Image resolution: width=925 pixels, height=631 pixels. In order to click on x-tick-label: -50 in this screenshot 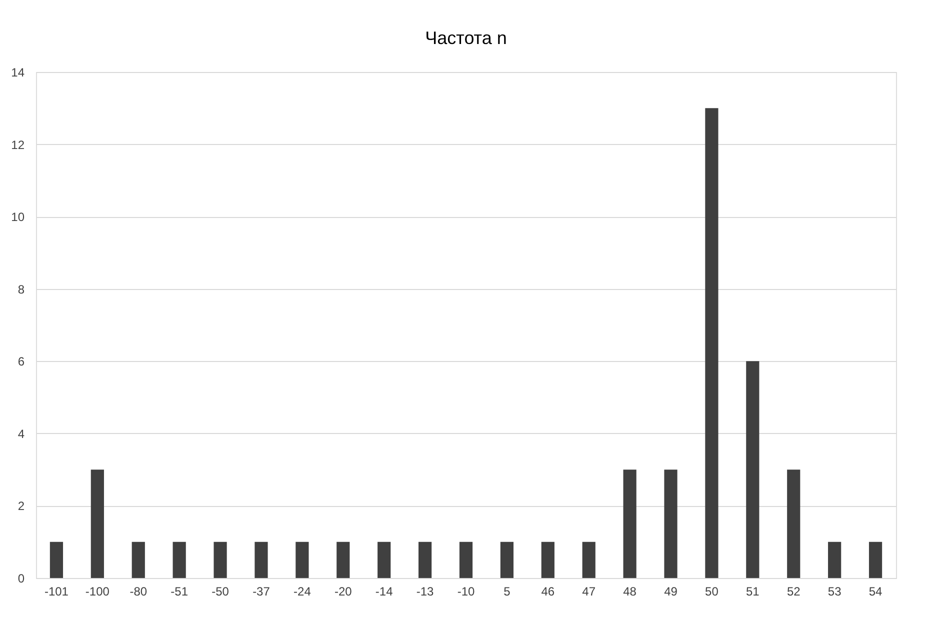, I will do `click(221, 591)`.